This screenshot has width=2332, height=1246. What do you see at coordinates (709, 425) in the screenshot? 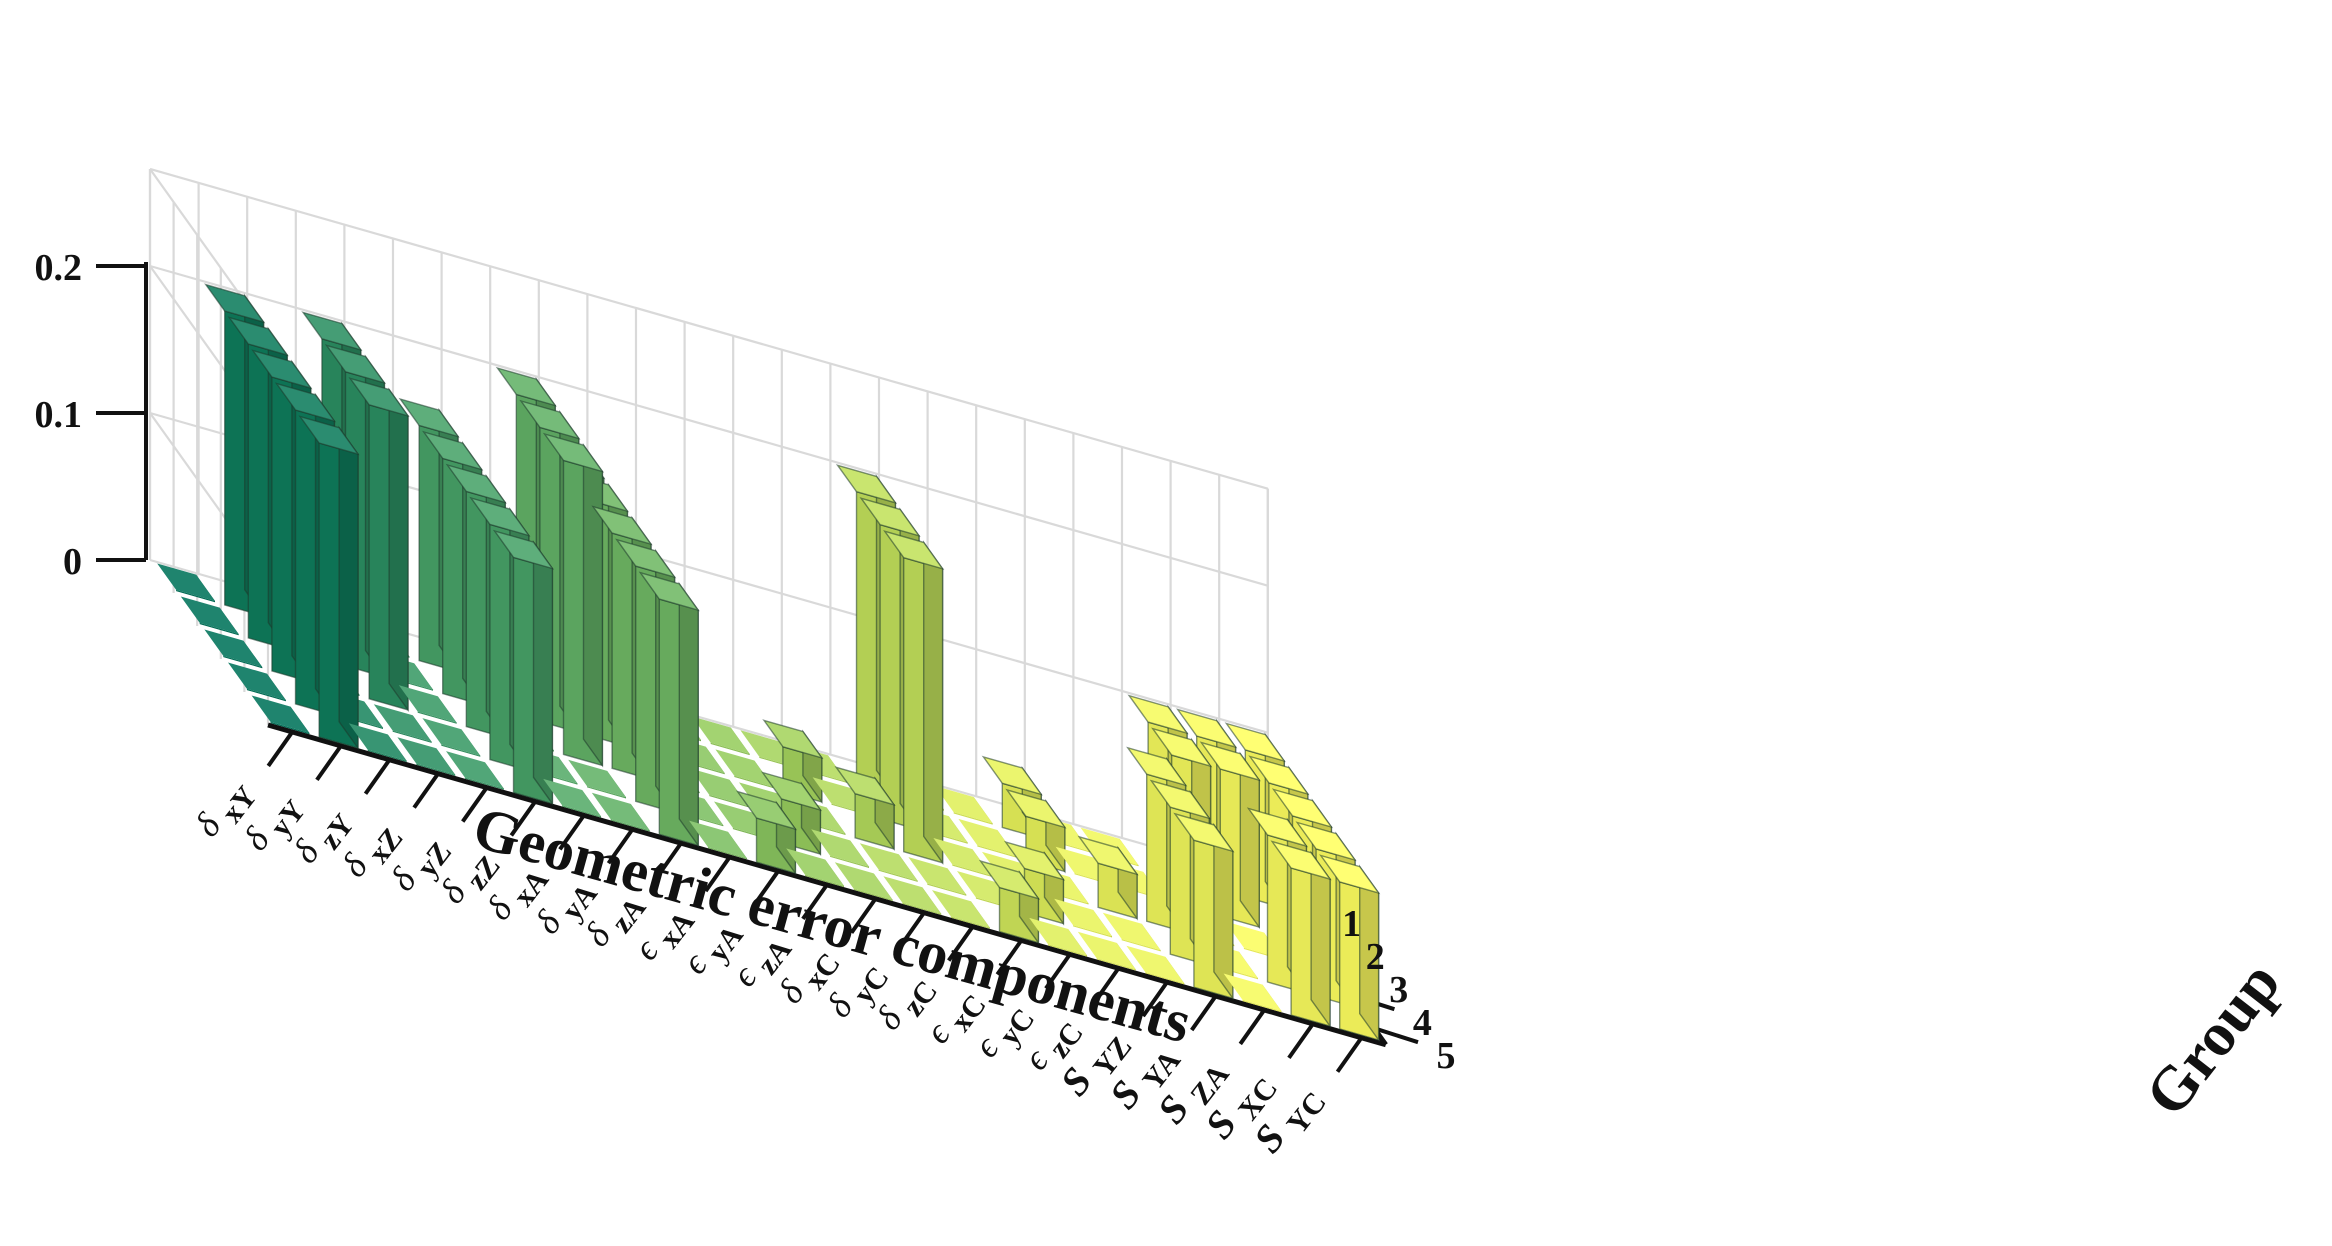
I see `grid-line-back-horizontal` at bounding box center [709, 425].